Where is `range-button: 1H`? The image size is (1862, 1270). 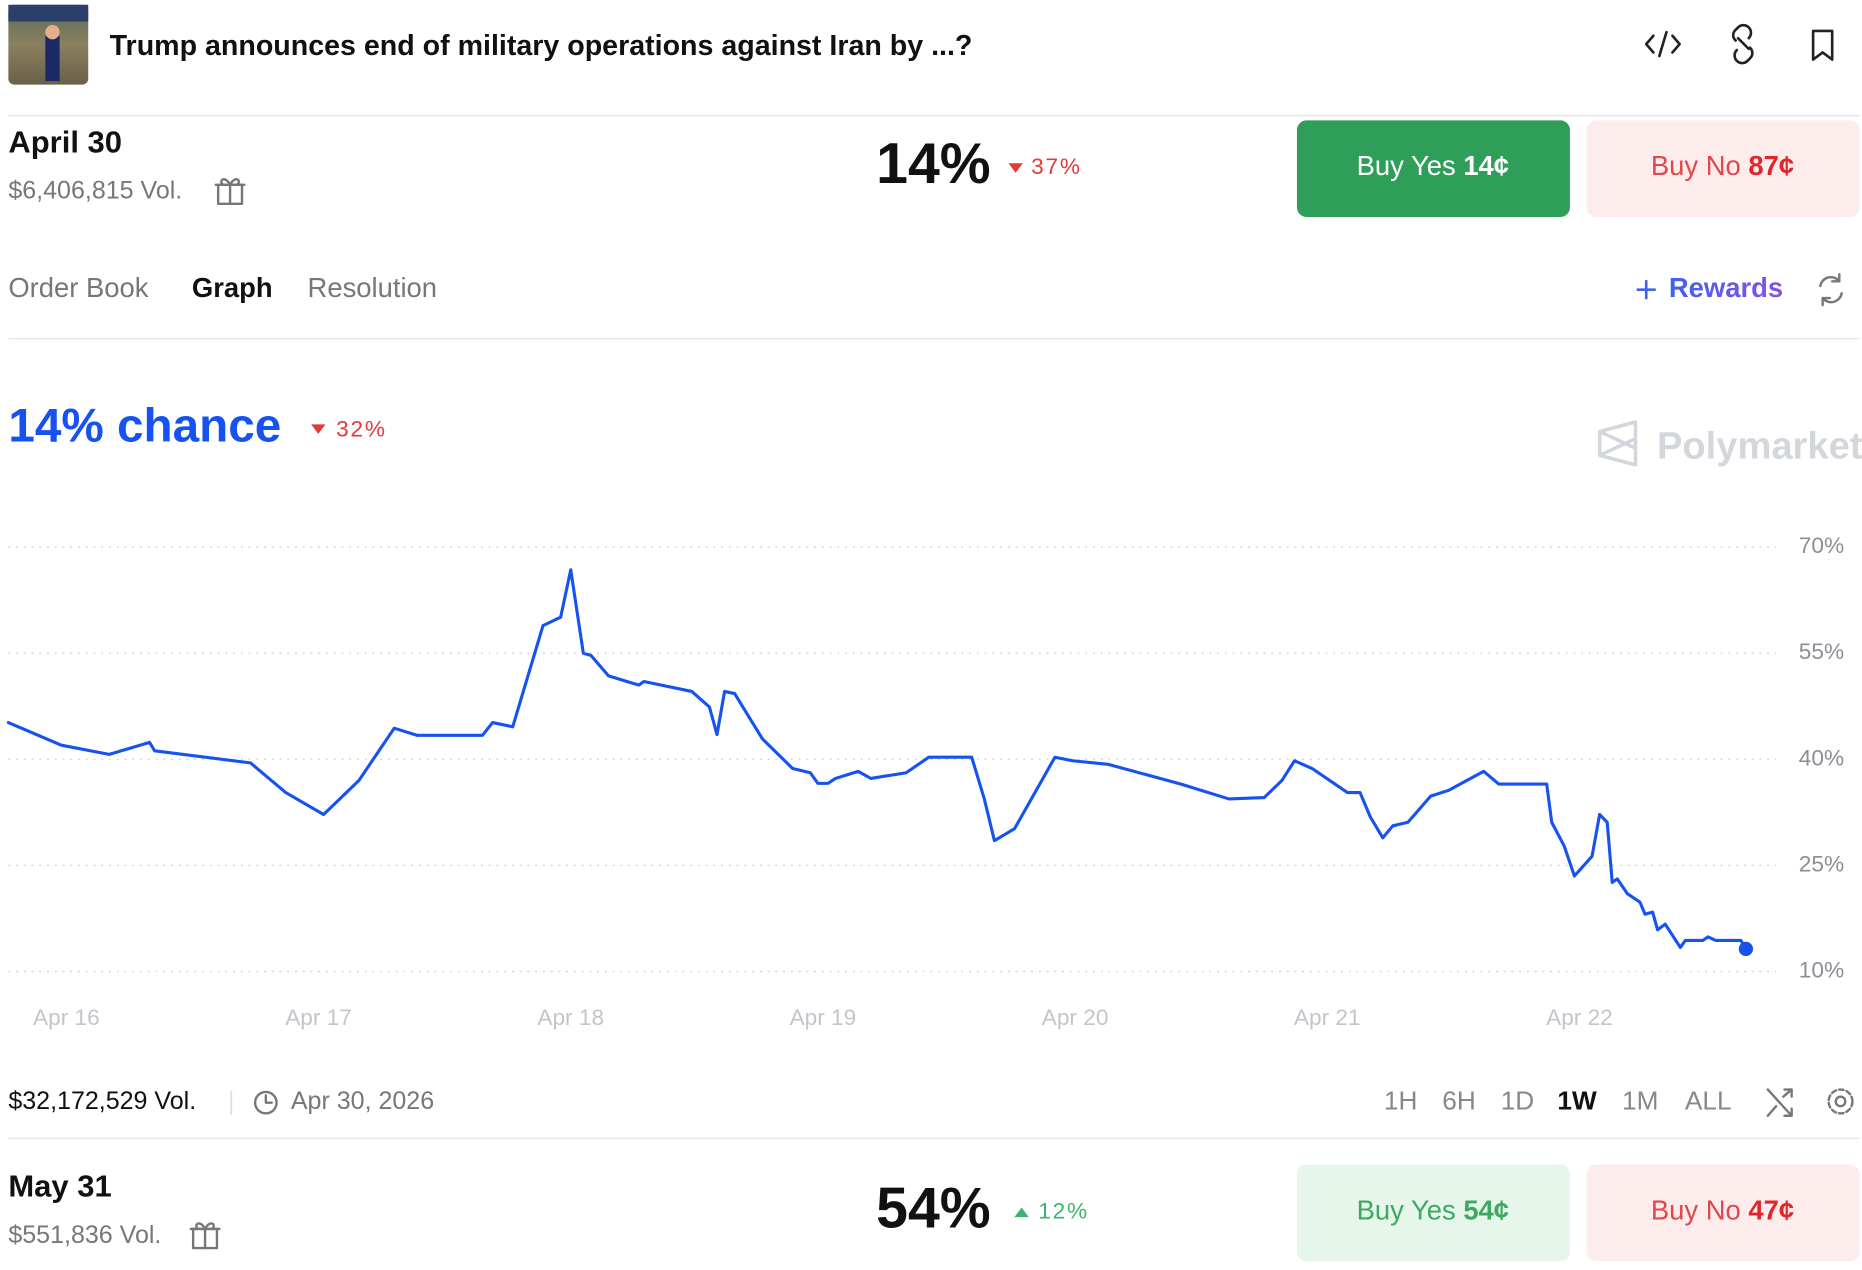 range-button: 1H is located at coordinates (1401, 1101).